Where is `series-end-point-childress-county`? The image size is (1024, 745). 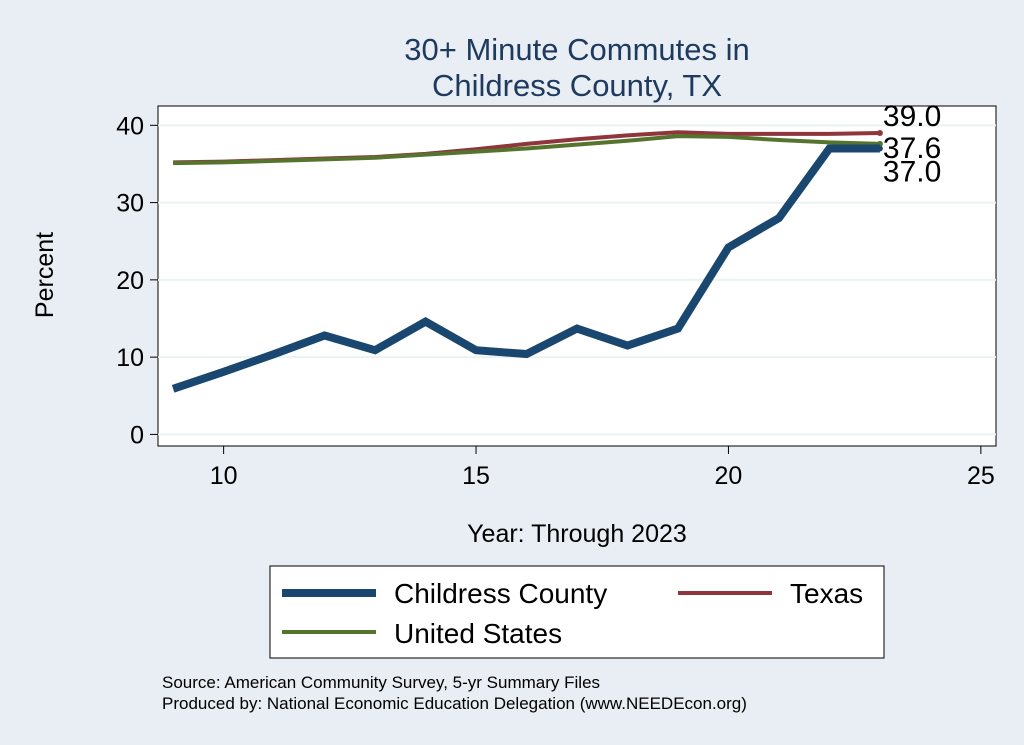 series-end-point-childress-county is located at coordinates (879, 148).